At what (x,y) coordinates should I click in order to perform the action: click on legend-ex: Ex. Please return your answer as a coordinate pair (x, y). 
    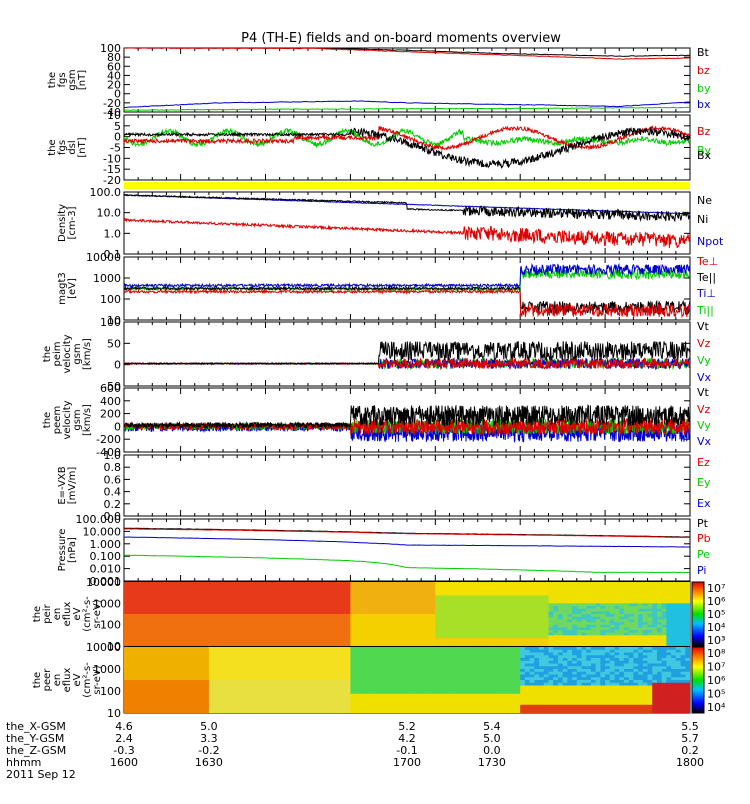
    Looking at the image, I should click on (704, 503).